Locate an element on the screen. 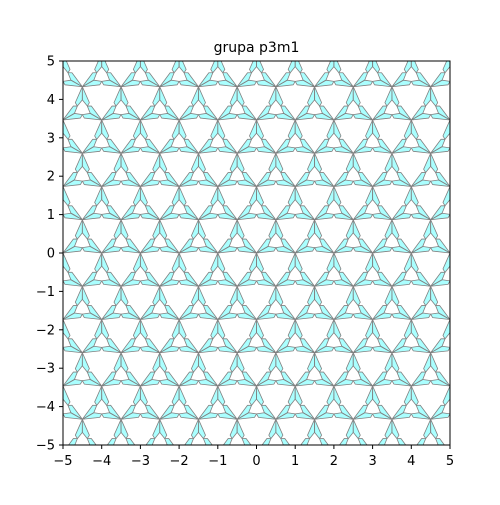 The image size is (500, 505). x-tick-label: 0 is located at coordinates (256, 461).